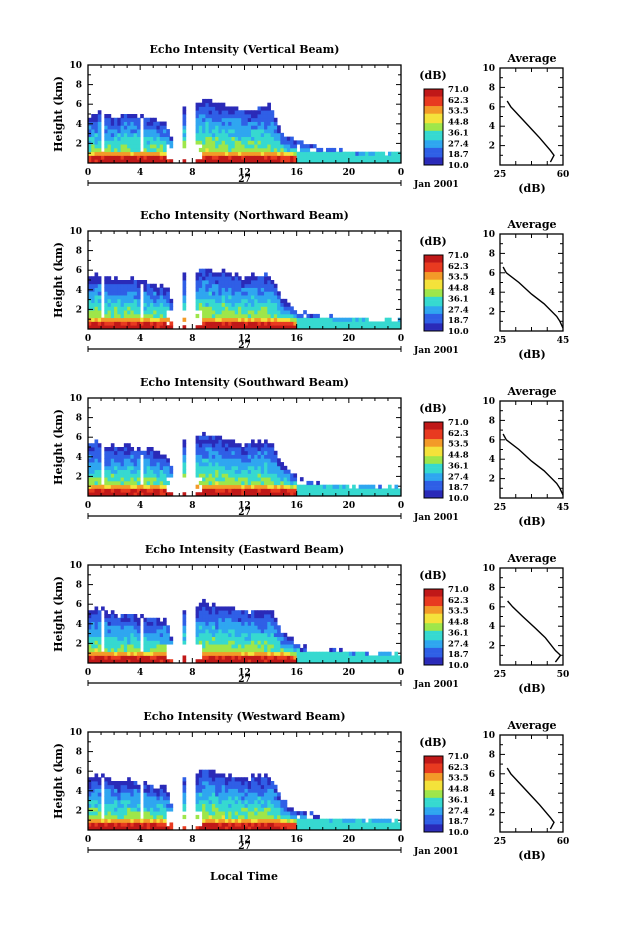  I want to click on panel-title: Echo Intensity (Vertical Beam), so click(244, 49).